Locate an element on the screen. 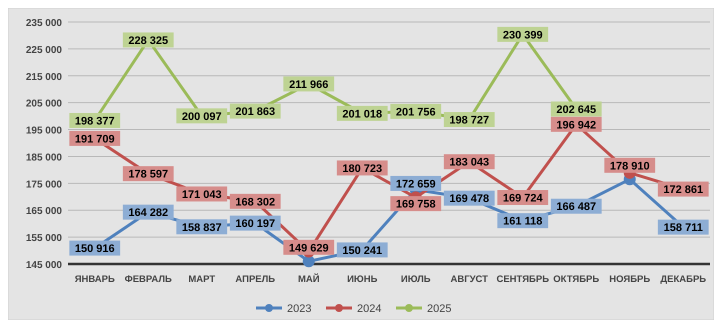 The height and width of the screenshot is (331, 724). data-label: 172 659 is located at coordinates (416, 184).